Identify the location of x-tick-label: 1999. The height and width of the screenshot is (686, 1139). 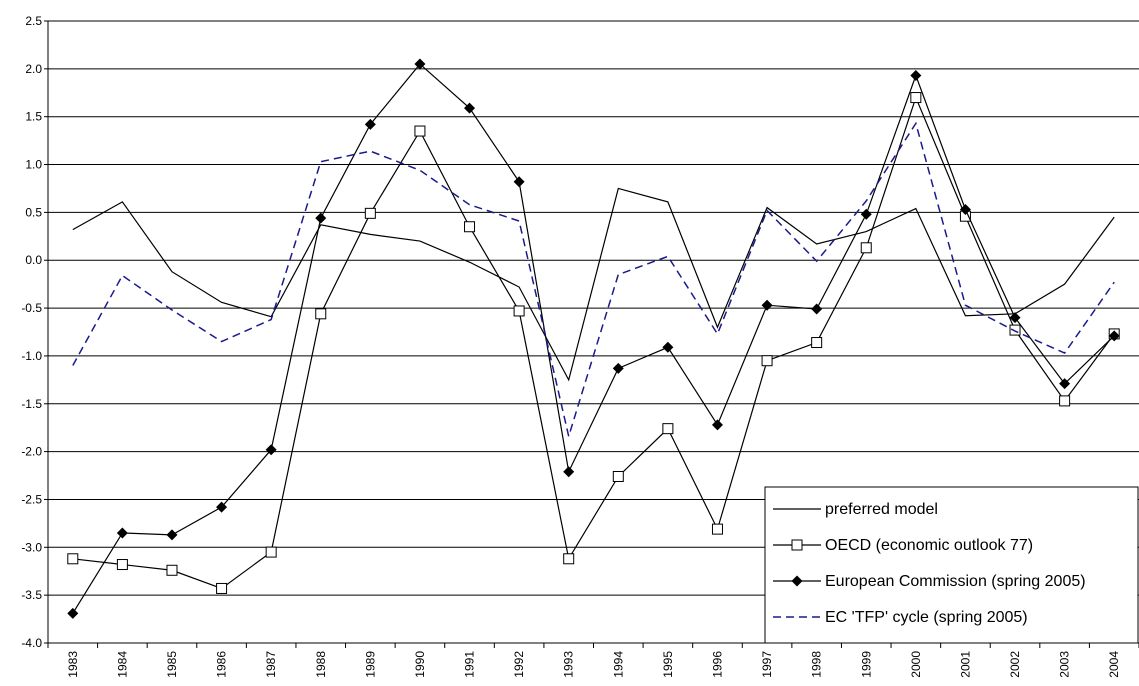
(866, 664).